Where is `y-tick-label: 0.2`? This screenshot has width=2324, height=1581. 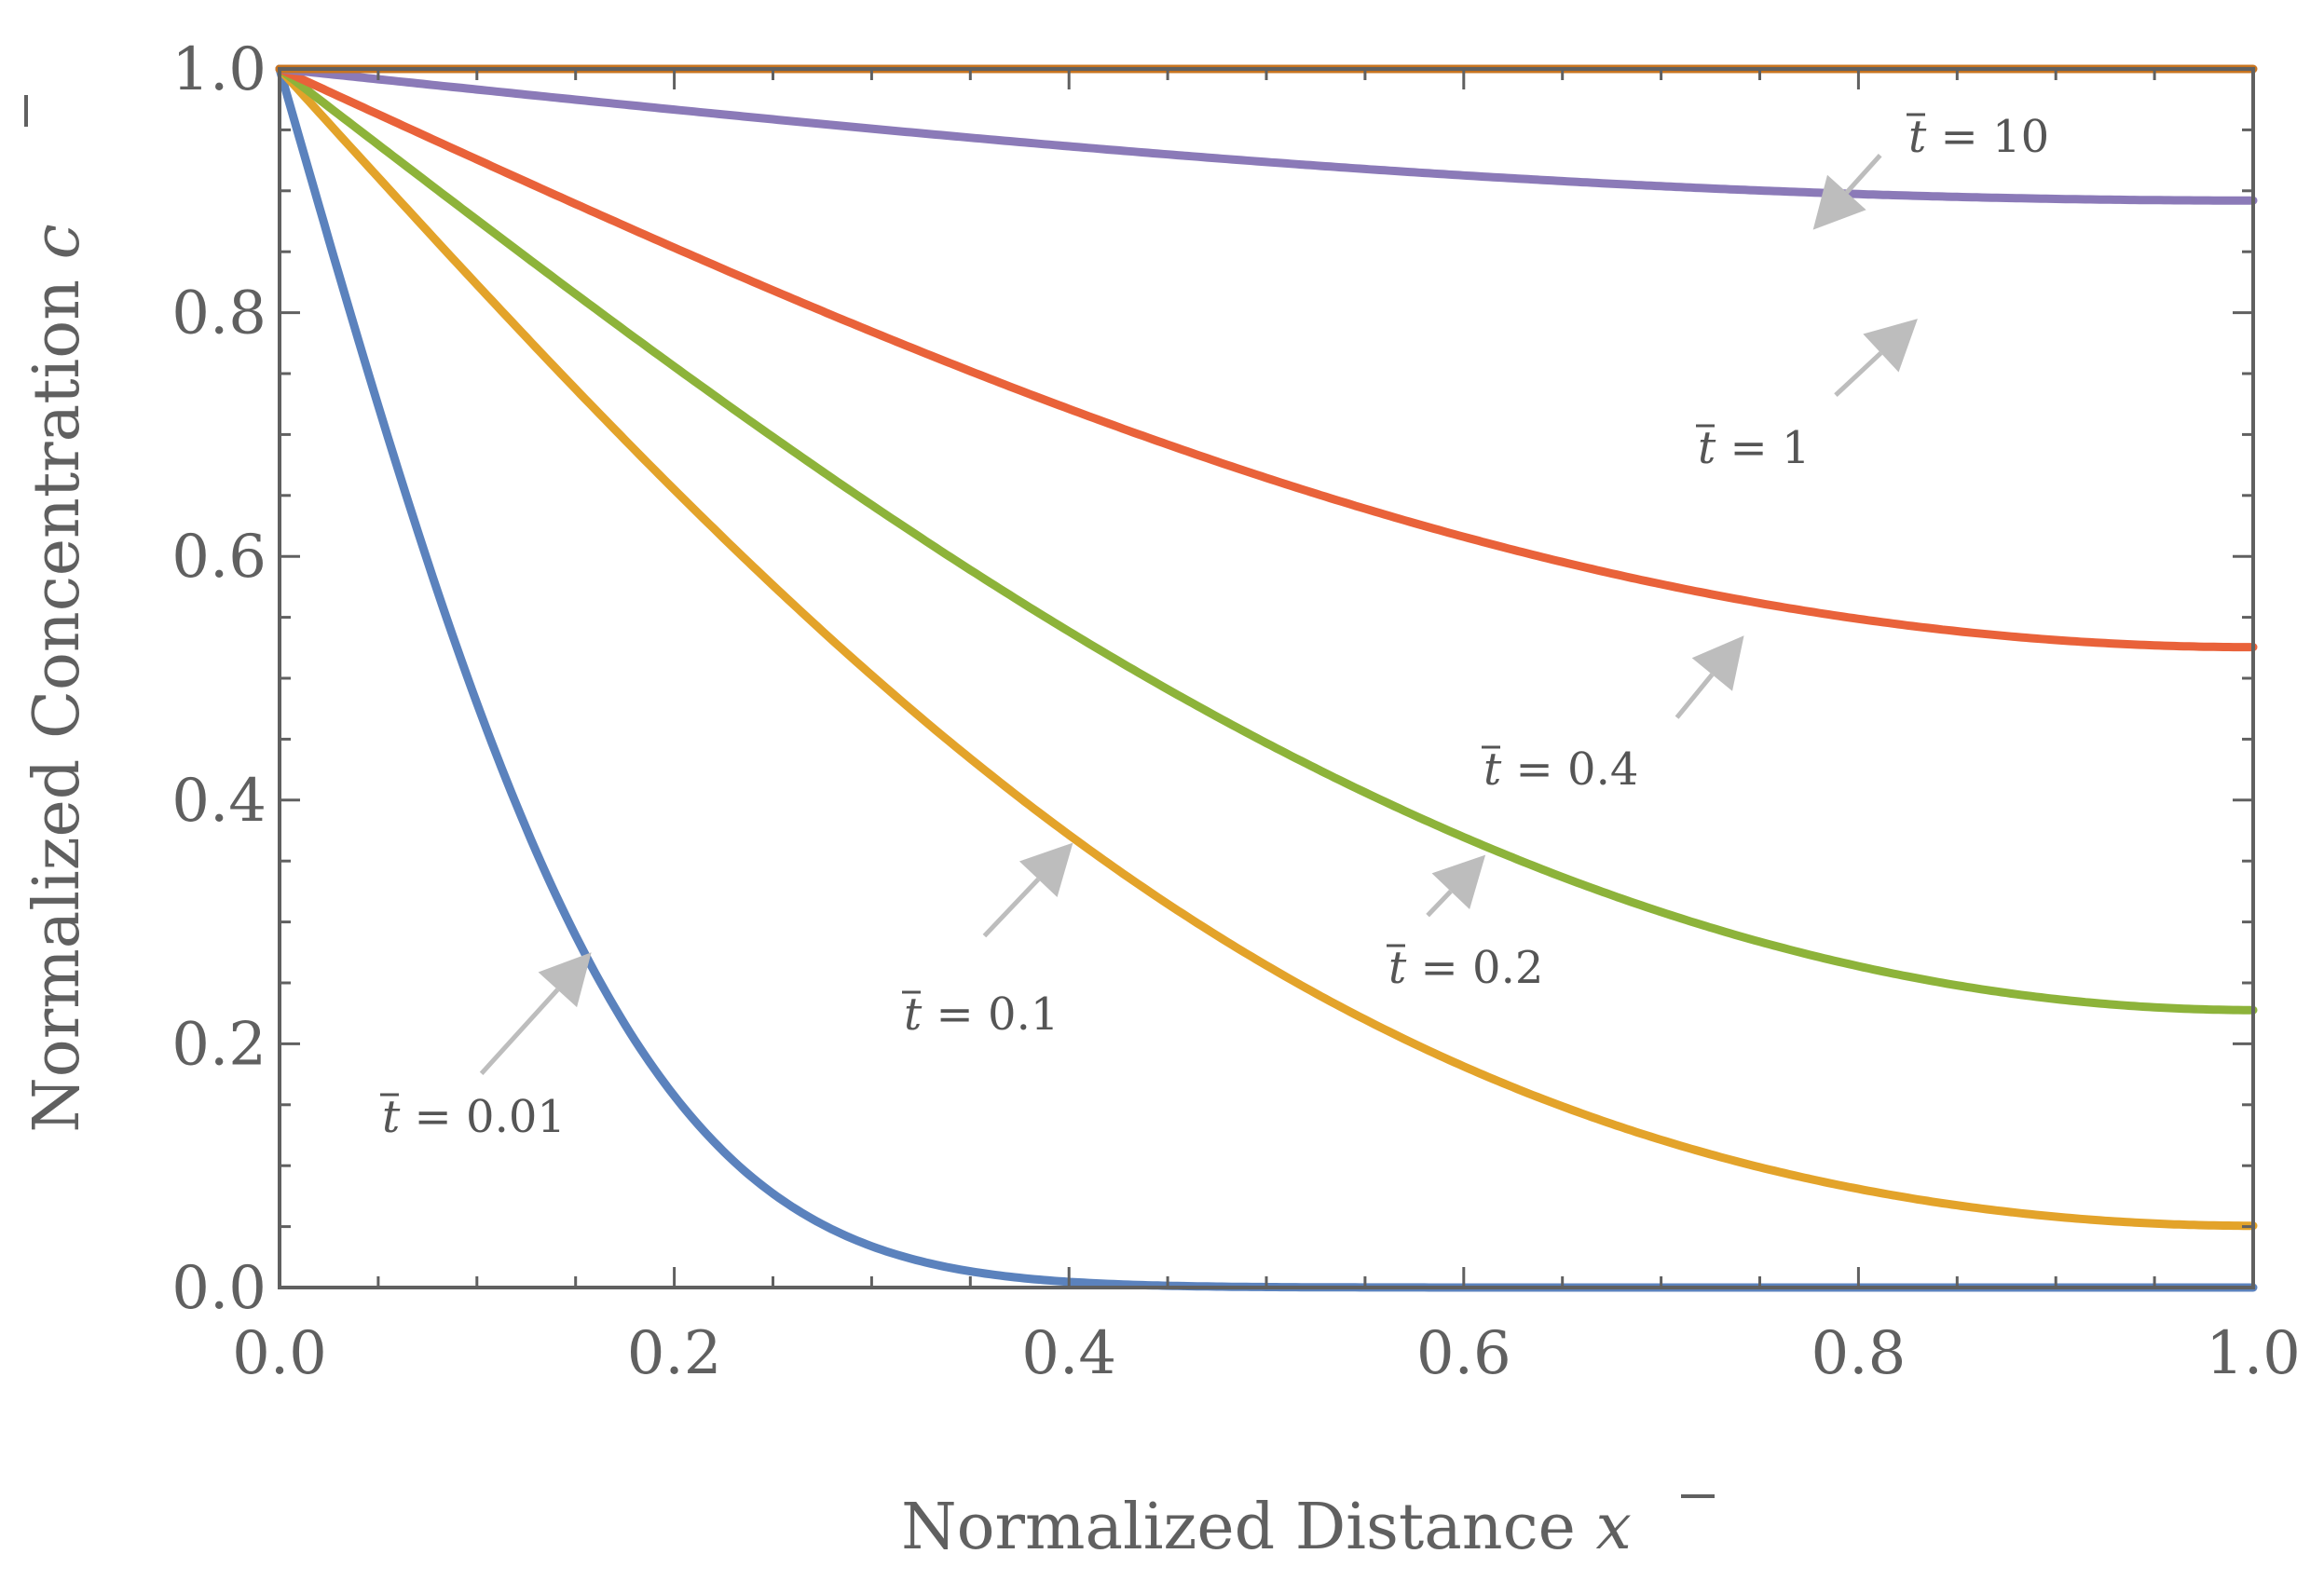 y-tick-label: 0.2 is located at coordinates (219, 1044).